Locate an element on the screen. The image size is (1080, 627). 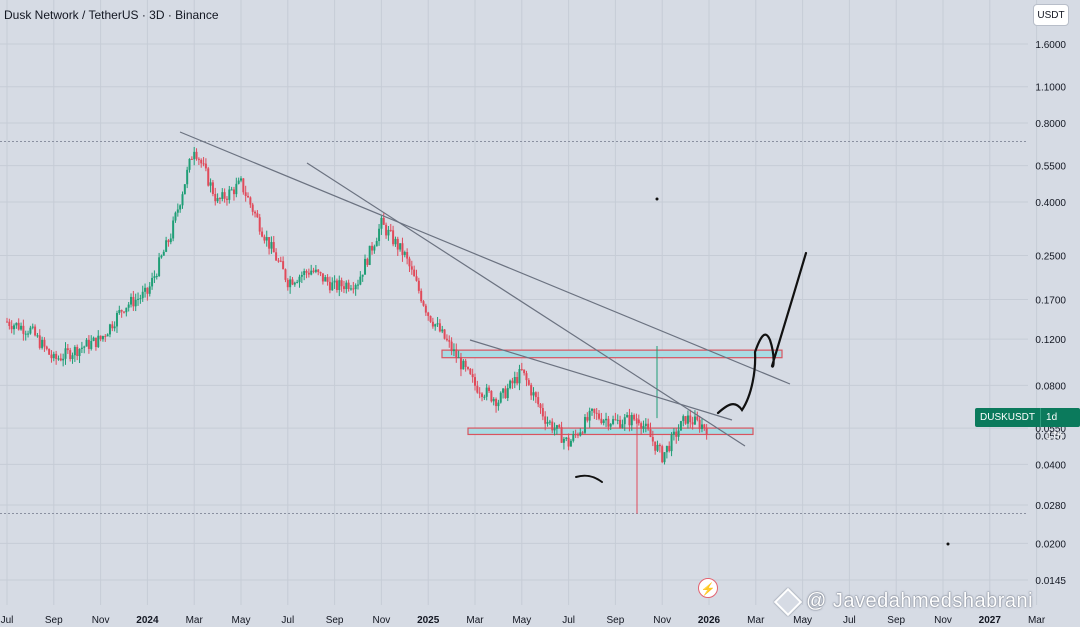
x-tick-label: Sep is located at coordinates (335, 620).